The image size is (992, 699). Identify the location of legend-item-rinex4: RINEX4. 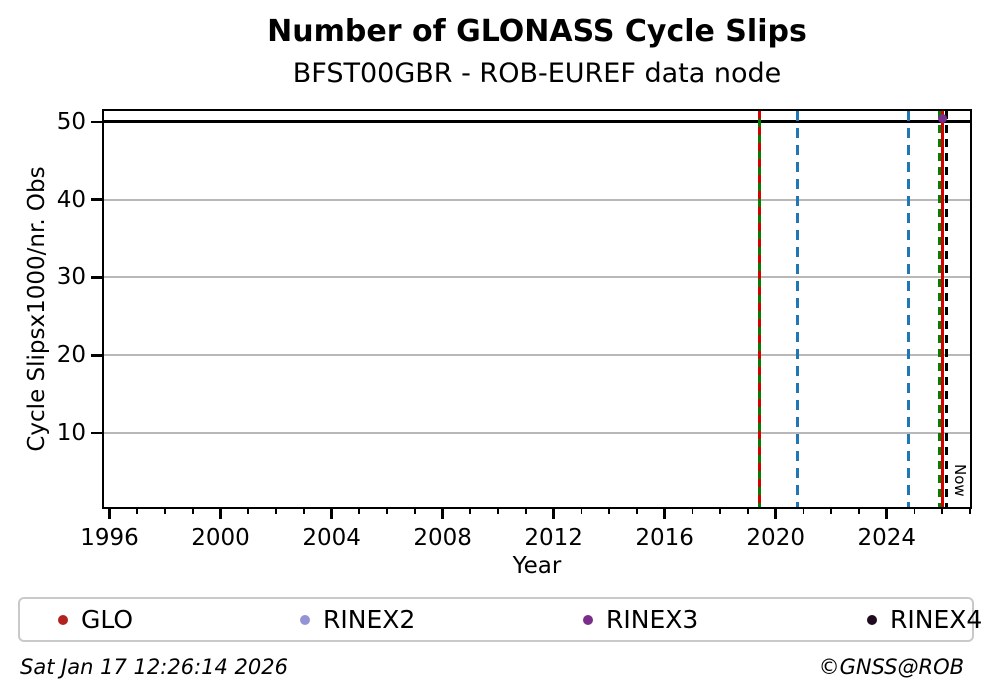
(924, 619).